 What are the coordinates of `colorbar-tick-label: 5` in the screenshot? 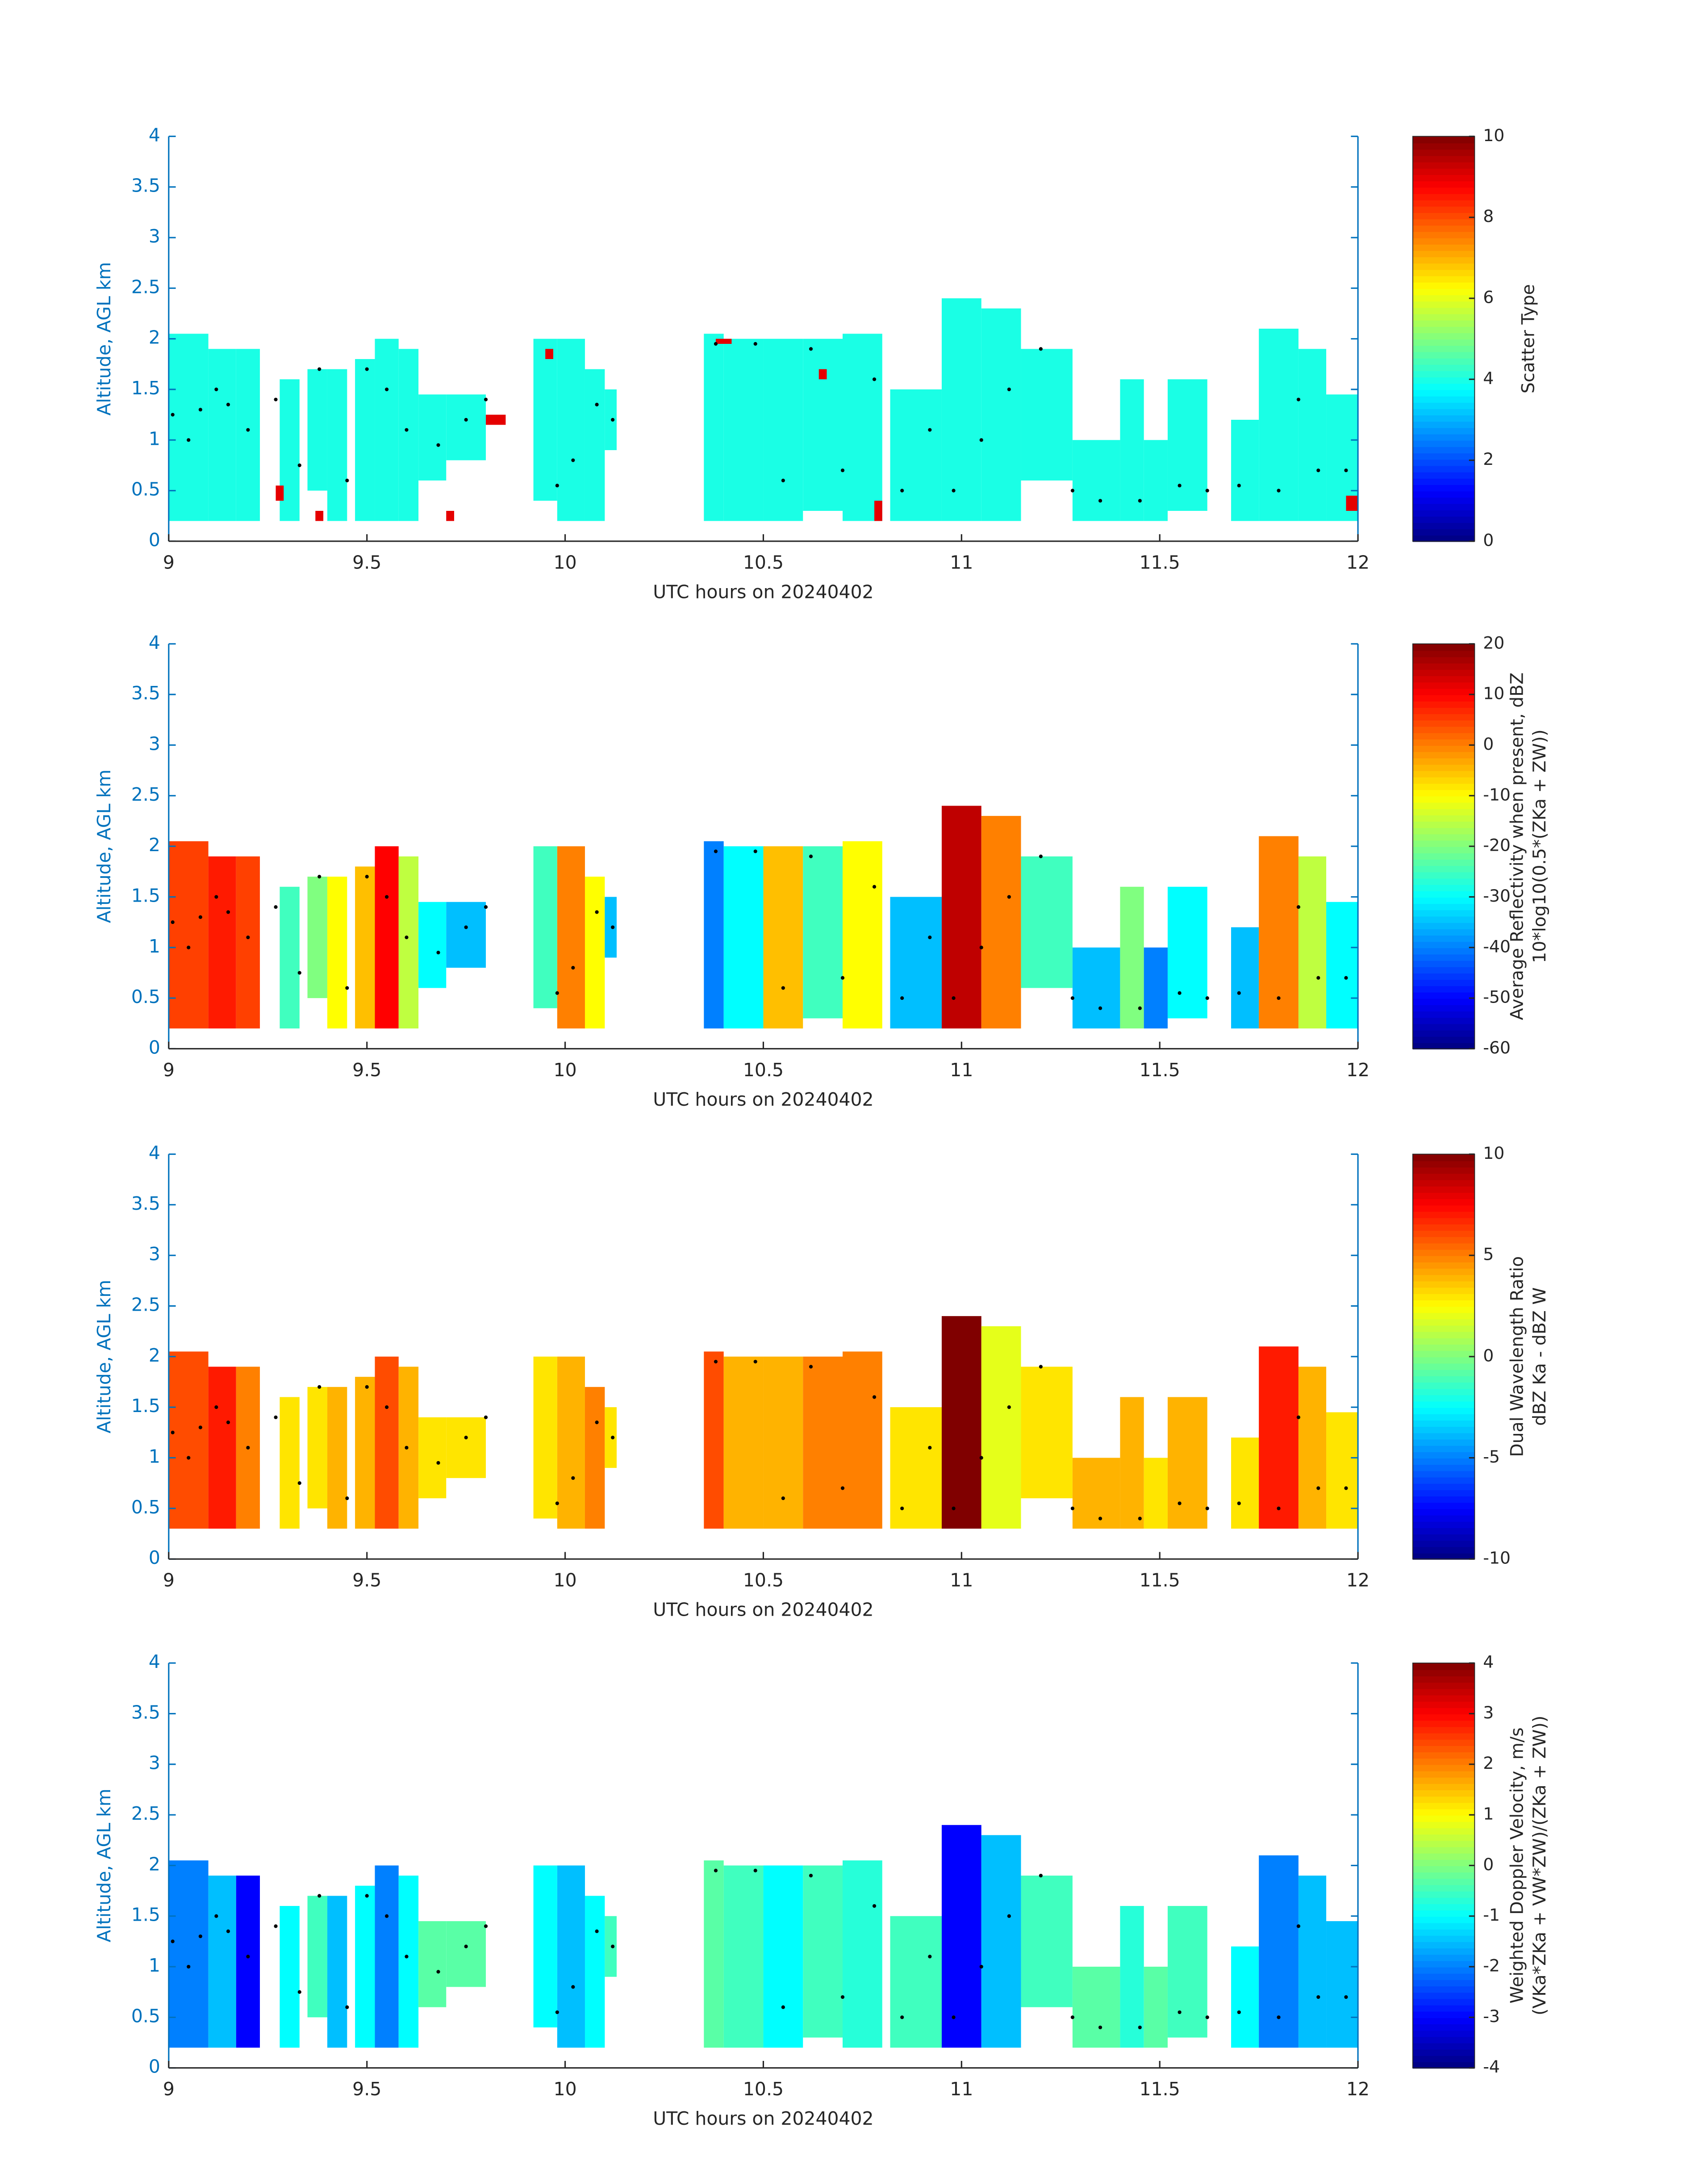 It's located at (1488, 1254).